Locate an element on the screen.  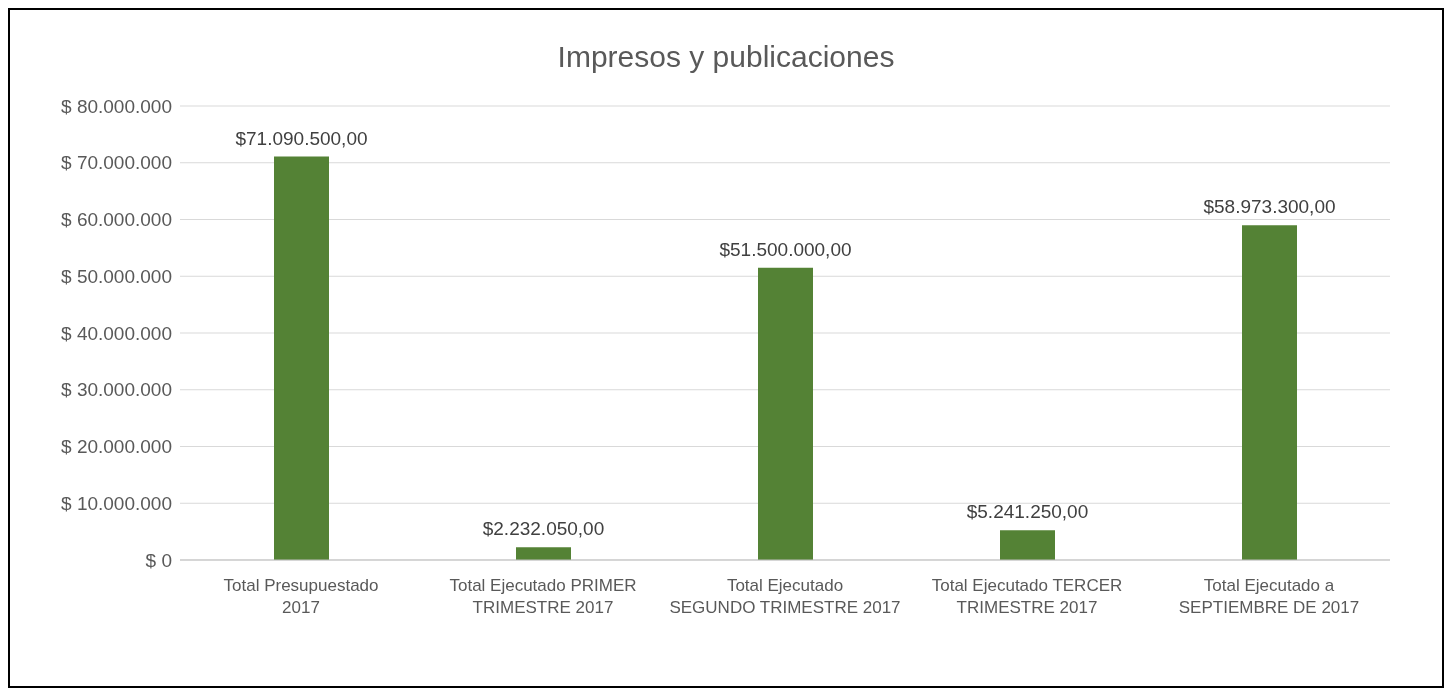
x-tick-label: Total Ejecutado a SEPTIEMBRE DE 2017 is located at coordinates (1269, 596).